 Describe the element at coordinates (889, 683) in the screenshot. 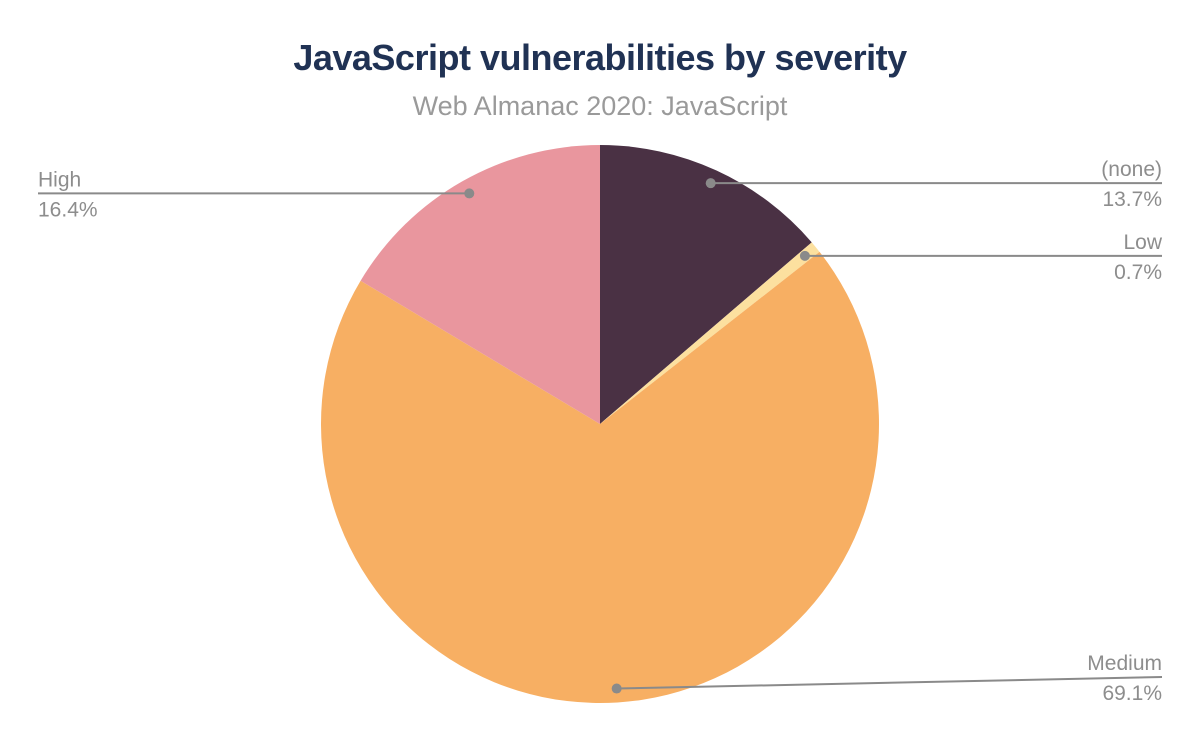

I see `leader-line-medium` at that location.